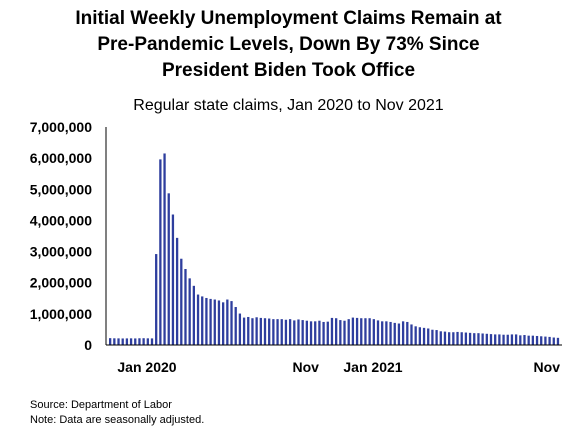  I want to click on y-tick-label: 7,000,000, so click(61, 127).